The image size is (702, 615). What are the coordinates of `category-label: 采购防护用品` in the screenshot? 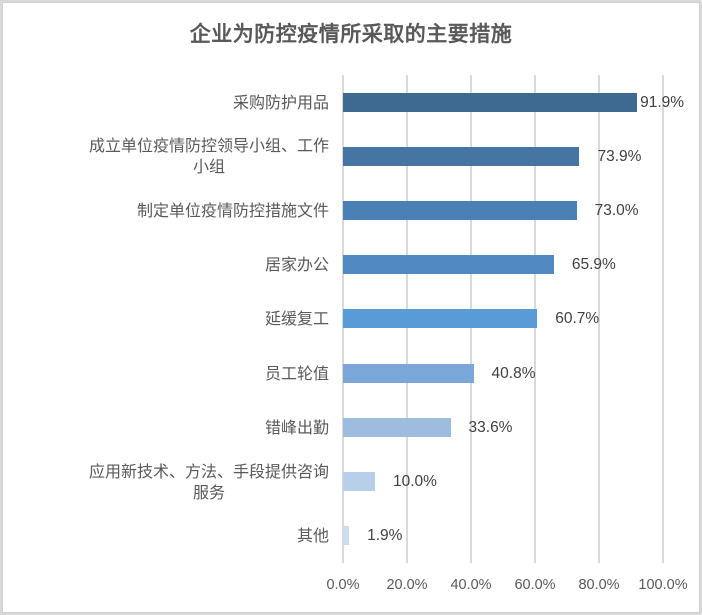 It's located at (281, 102).